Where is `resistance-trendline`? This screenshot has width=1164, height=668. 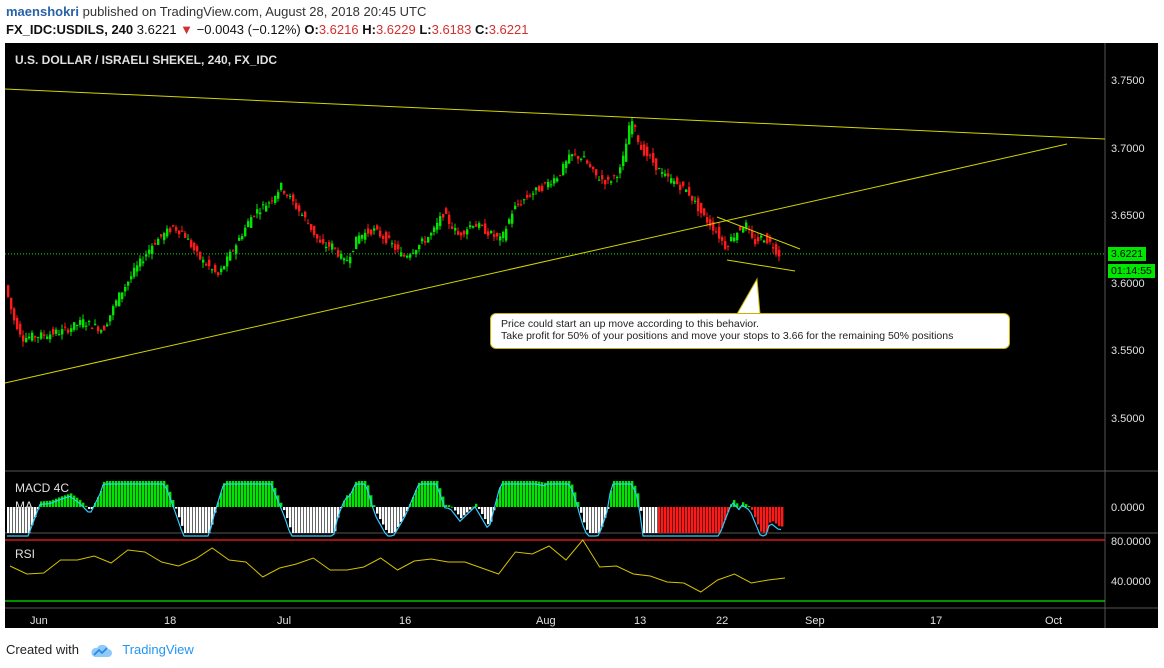 resistance-trendline is located at coordinates (555, 114).